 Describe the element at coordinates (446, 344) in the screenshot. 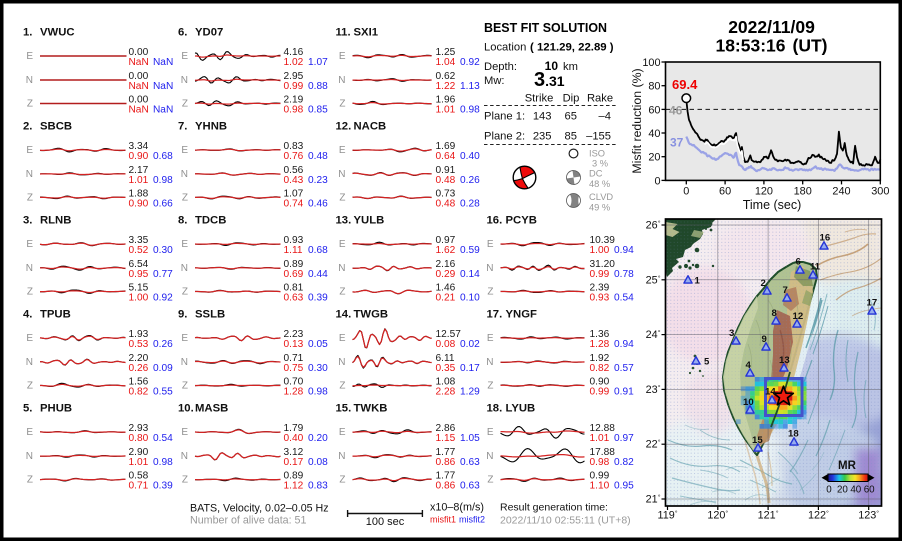

I see `svg-text: 0.08` at that location.